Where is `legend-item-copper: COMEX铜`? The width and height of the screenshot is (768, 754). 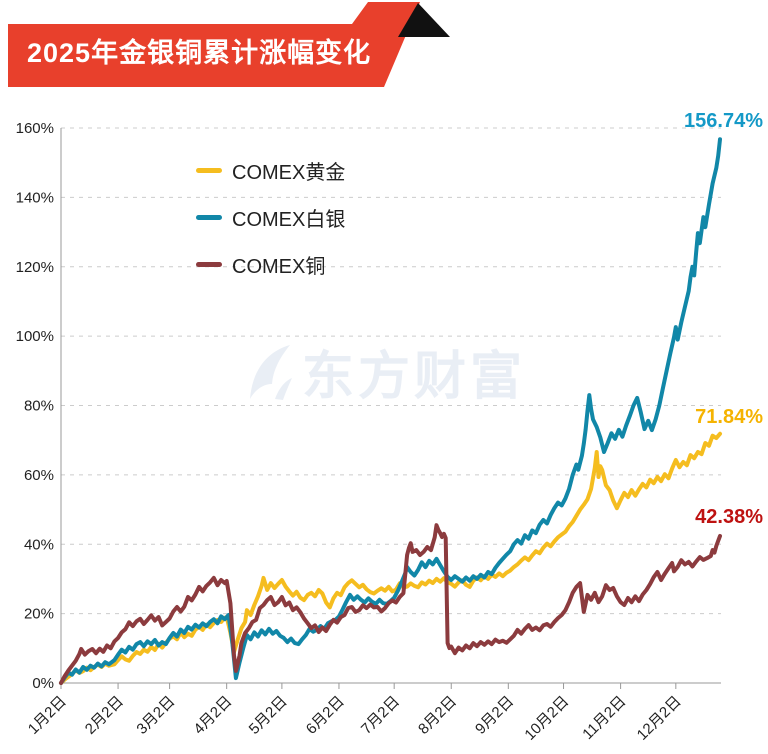
legend-item-copper: COMEX铜 is located at coordinates (270, 264).